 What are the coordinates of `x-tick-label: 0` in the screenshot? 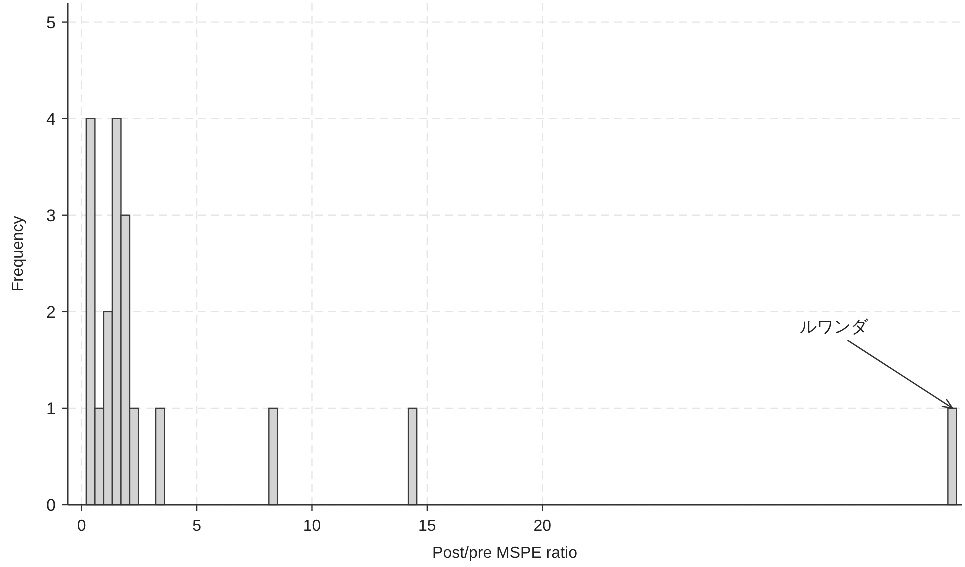 It's located at (81, 526).